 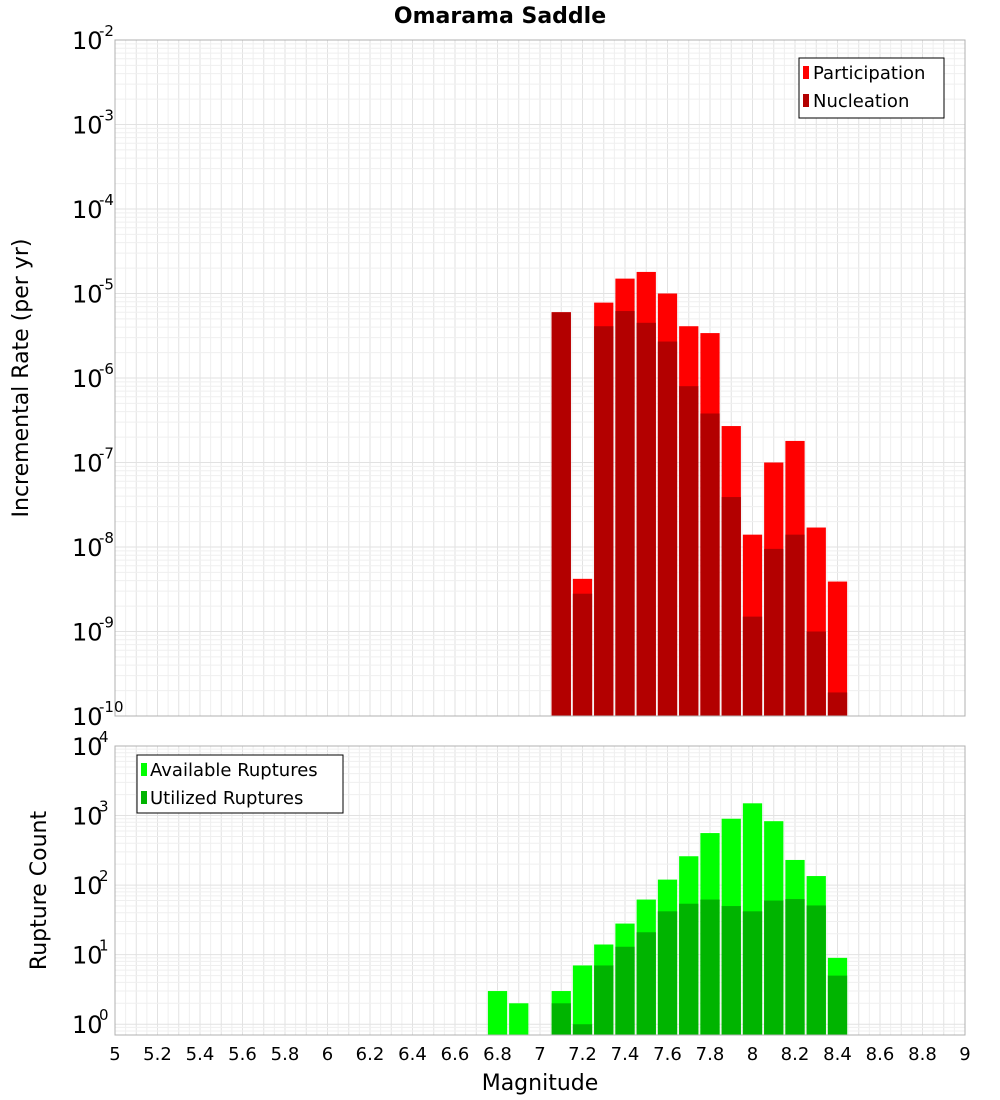 I want to click on x-tick-label: 6.4, so click(x=412, y=1054).